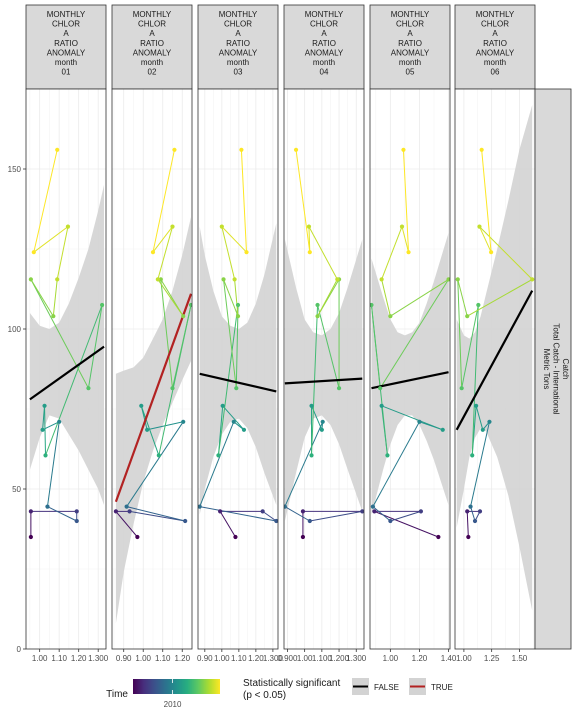  Describe the element at coordinates (15, 329) in the screenshot. I see `y-tick-label: 100` at that location.